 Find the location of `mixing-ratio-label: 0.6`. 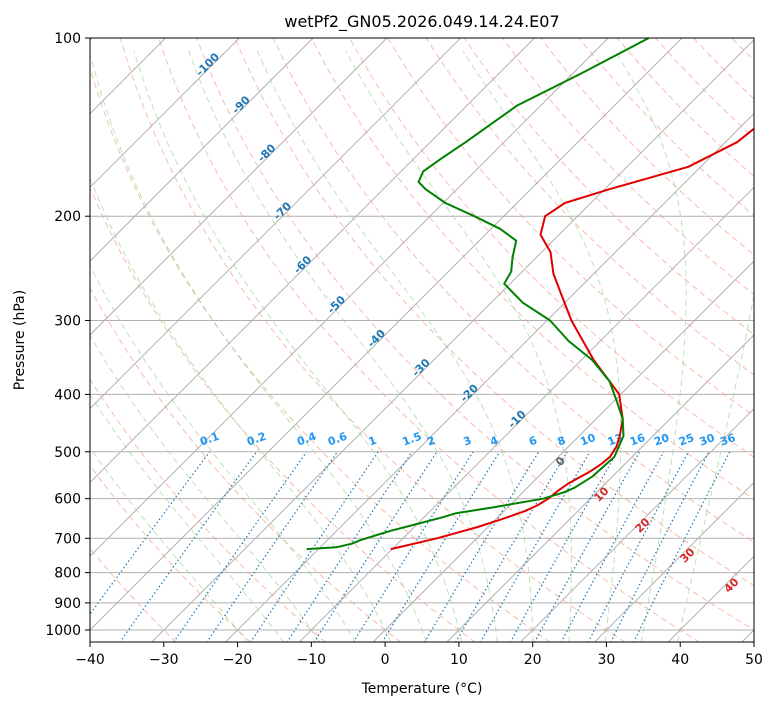

mixing-ratio-label: 0.6 is located at coordinates (337, 439).